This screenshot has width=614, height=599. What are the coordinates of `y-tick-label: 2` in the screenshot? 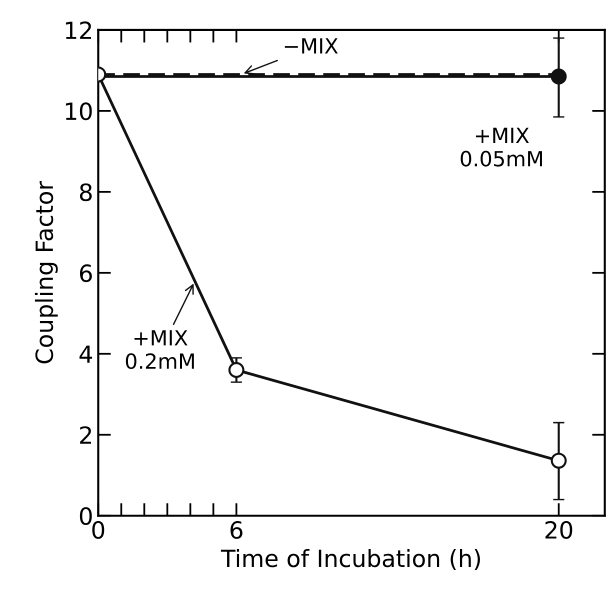 It's located at (86, 435).